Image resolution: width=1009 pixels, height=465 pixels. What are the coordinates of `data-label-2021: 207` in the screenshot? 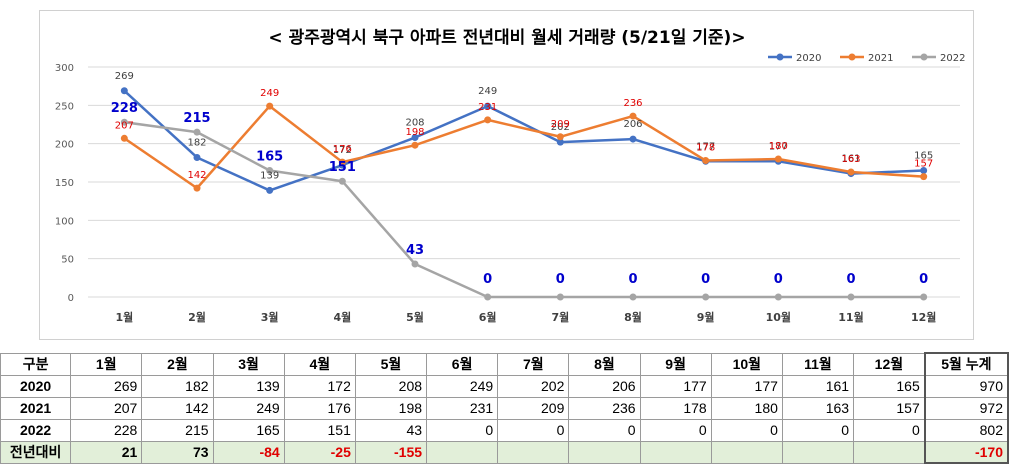 It's located at (124, 125).